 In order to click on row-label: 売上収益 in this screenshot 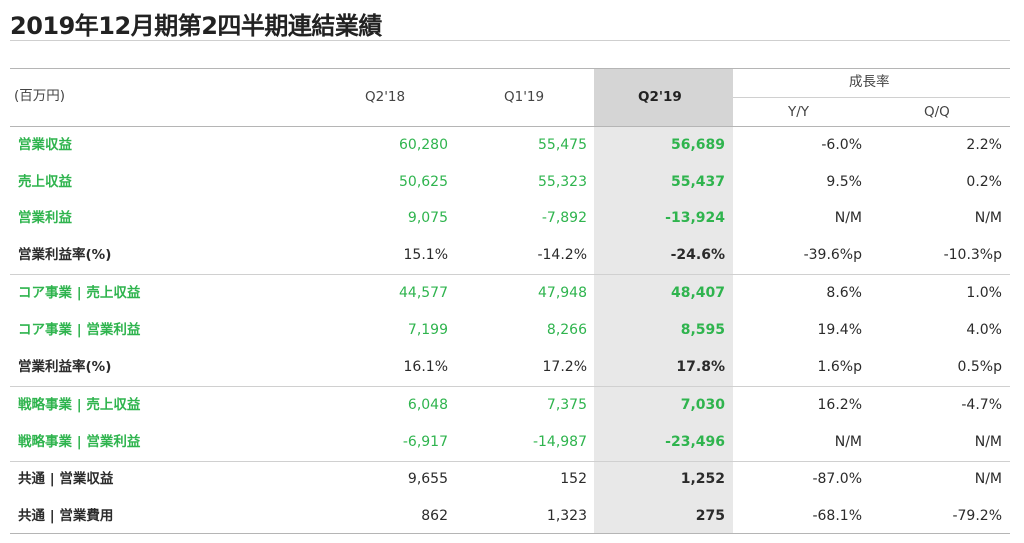, I will do `click(45, 182)`.